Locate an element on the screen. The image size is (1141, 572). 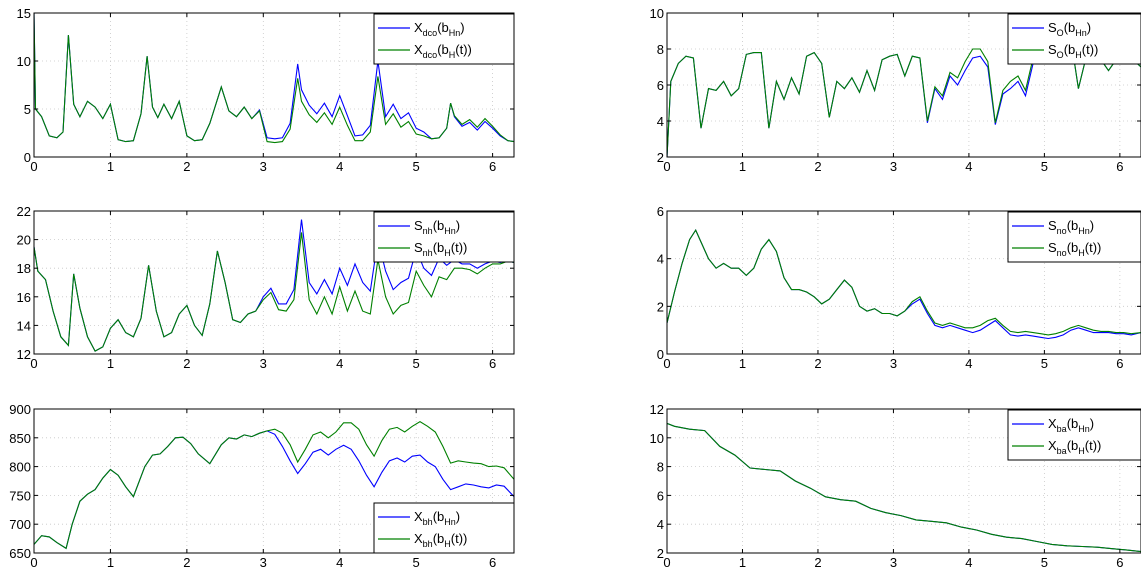
y-tick-label: 22 is located at coordinates (24, 211).